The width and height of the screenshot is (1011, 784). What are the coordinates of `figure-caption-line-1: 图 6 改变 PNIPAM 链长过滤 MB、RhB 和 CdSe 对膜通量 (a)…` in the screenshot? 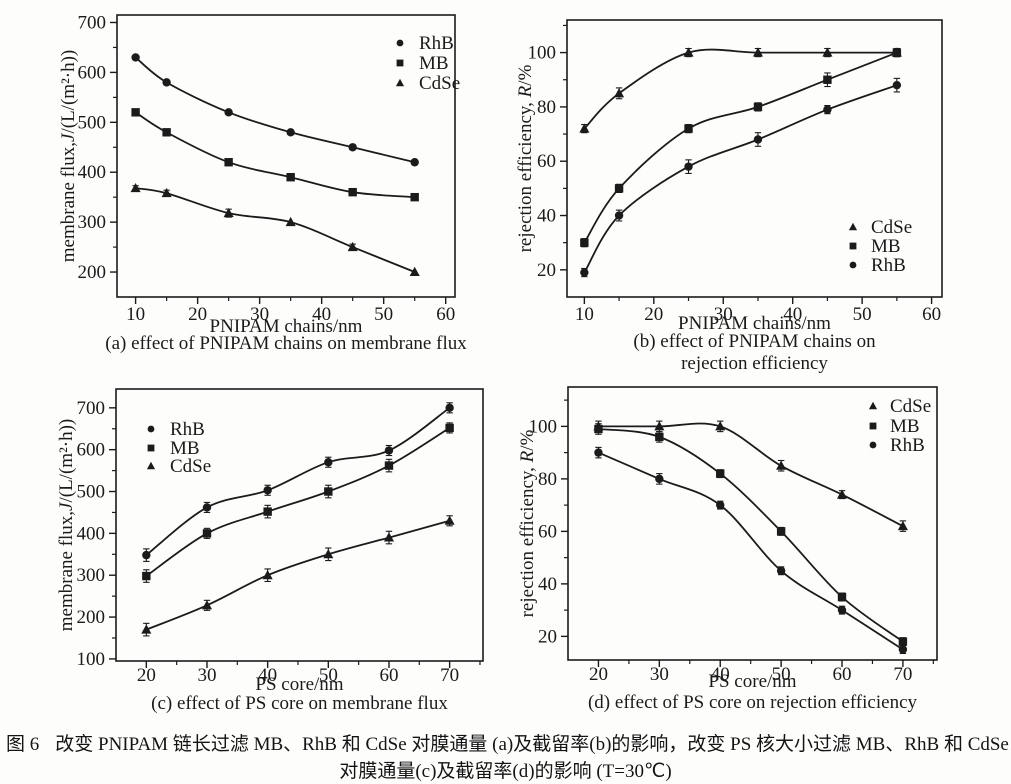 It's located at (505, 744).